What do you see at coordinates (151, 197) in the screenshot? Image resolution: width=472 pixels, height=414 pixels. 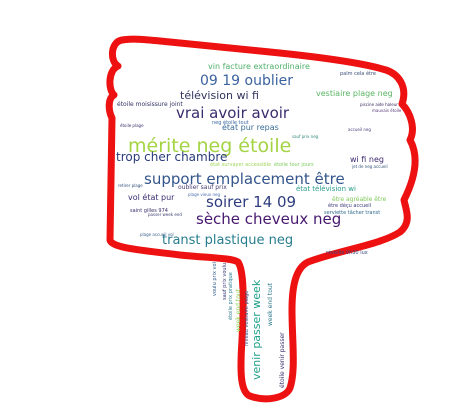 I see `cloud-word: vol état pur` at bounding box center [151, 197].